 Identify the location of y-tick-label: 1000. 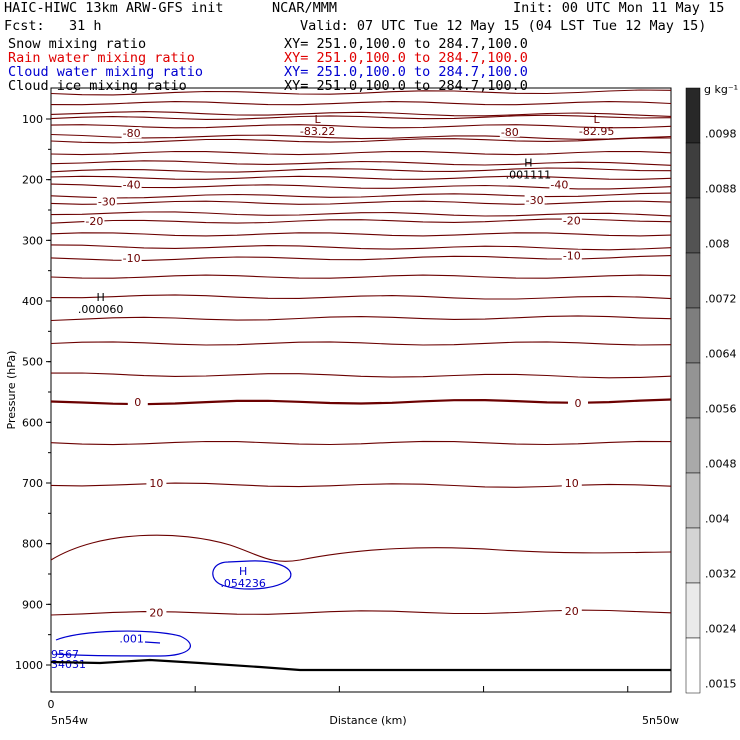
(29, 665).